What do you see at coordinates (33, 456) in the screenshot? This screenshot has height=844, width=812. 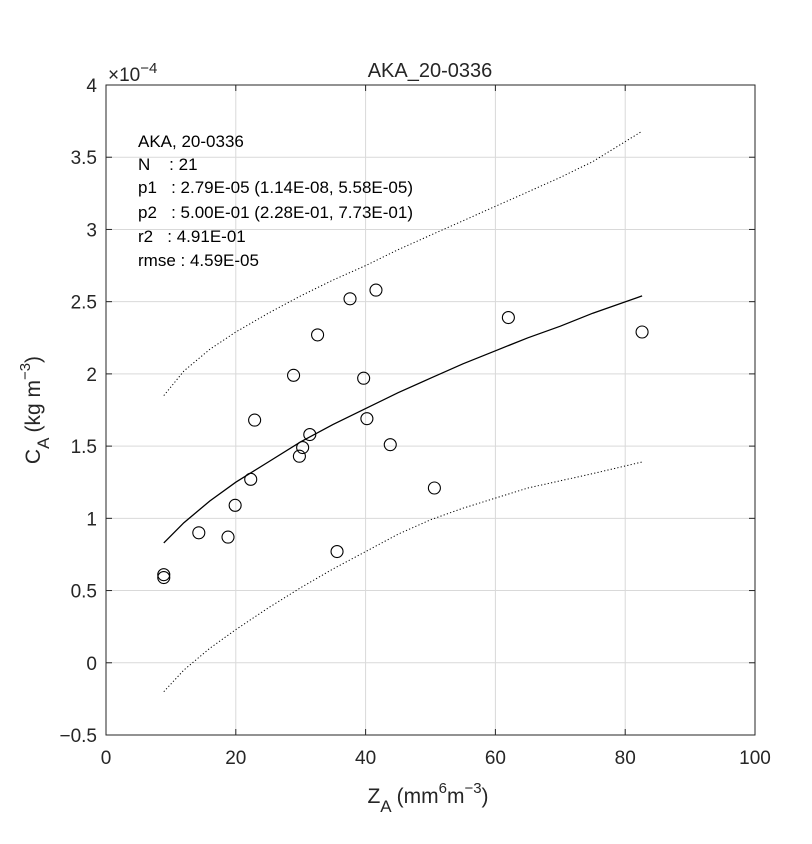 I see `y-axis-title-base: C` at bounding box center [33, 456].